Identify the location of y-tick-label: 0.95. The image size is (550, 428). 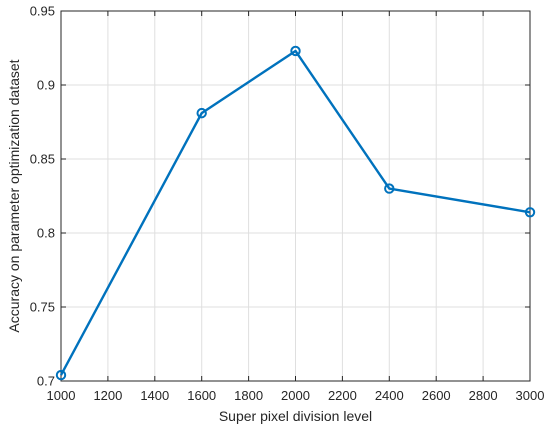
(42, 11).